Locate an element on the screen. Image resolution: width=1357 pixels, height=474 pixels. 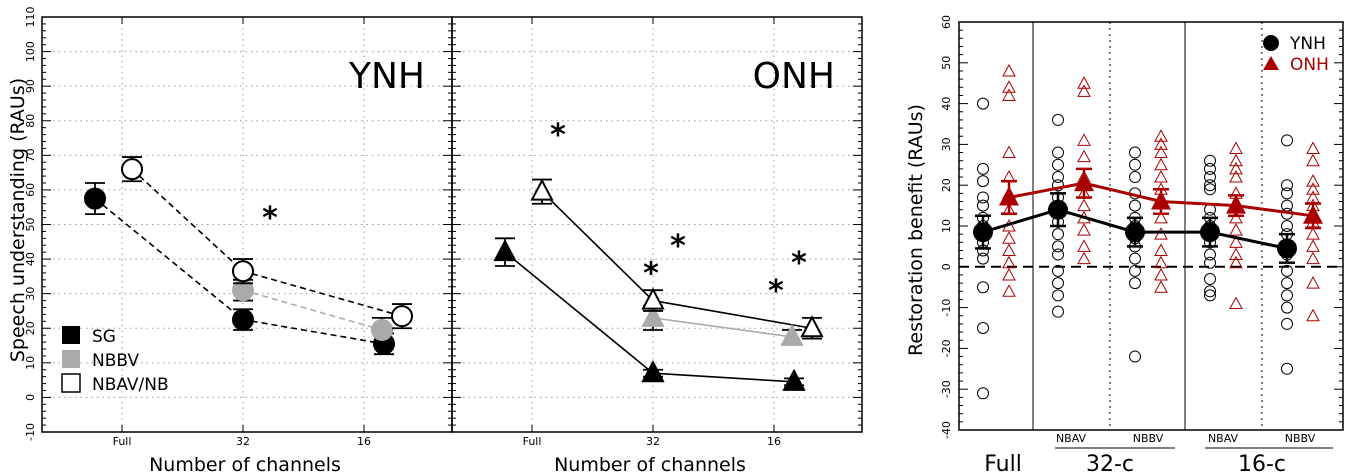
tick-label-y: -20 is located at coordinates (946, 348).